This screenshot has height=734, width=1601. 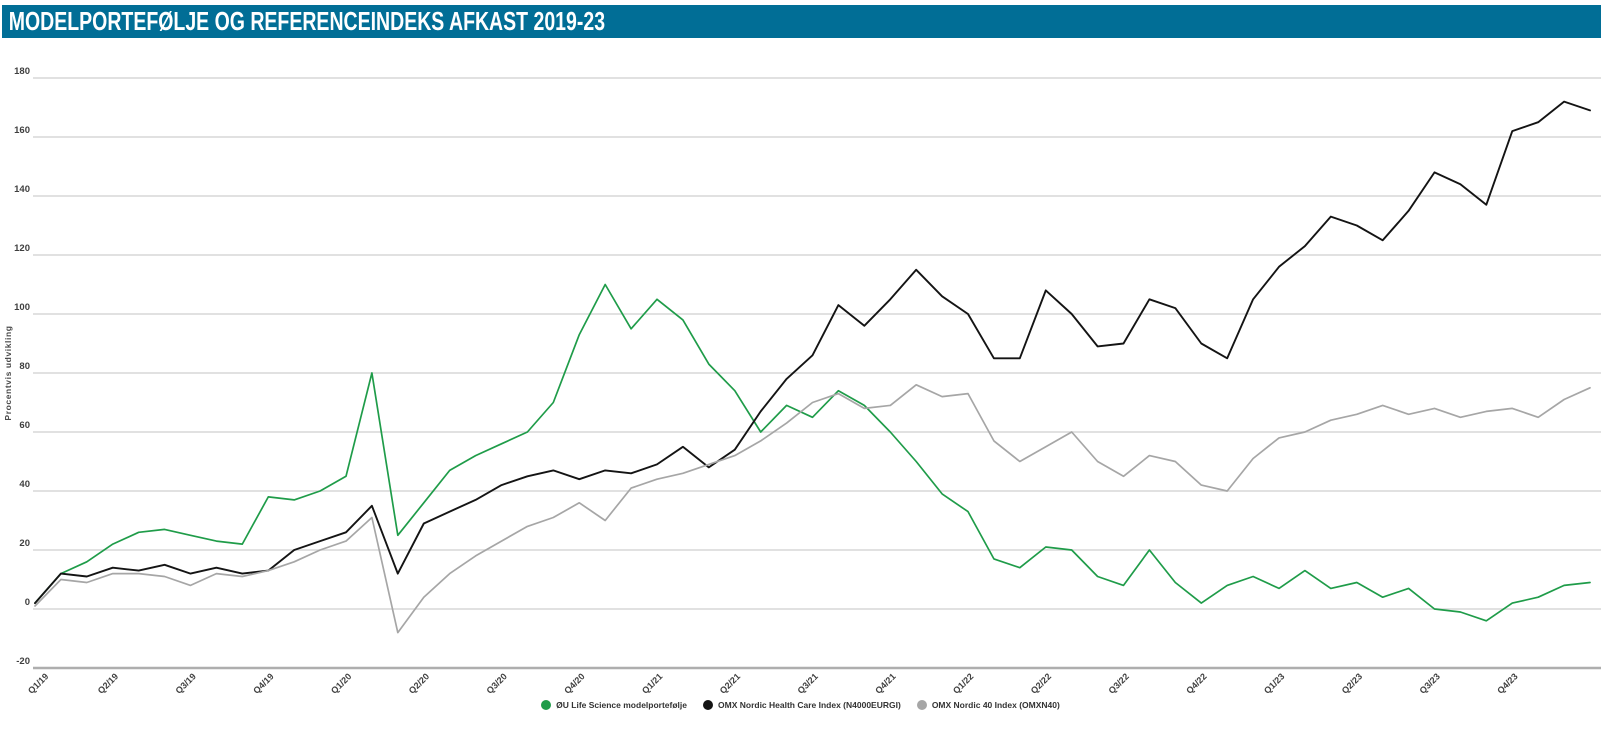 What do you see at coordinates (1196, 683) in the screenshot?
I see `x-tick-label: Q4/22` at bounding box center [1196, 683].